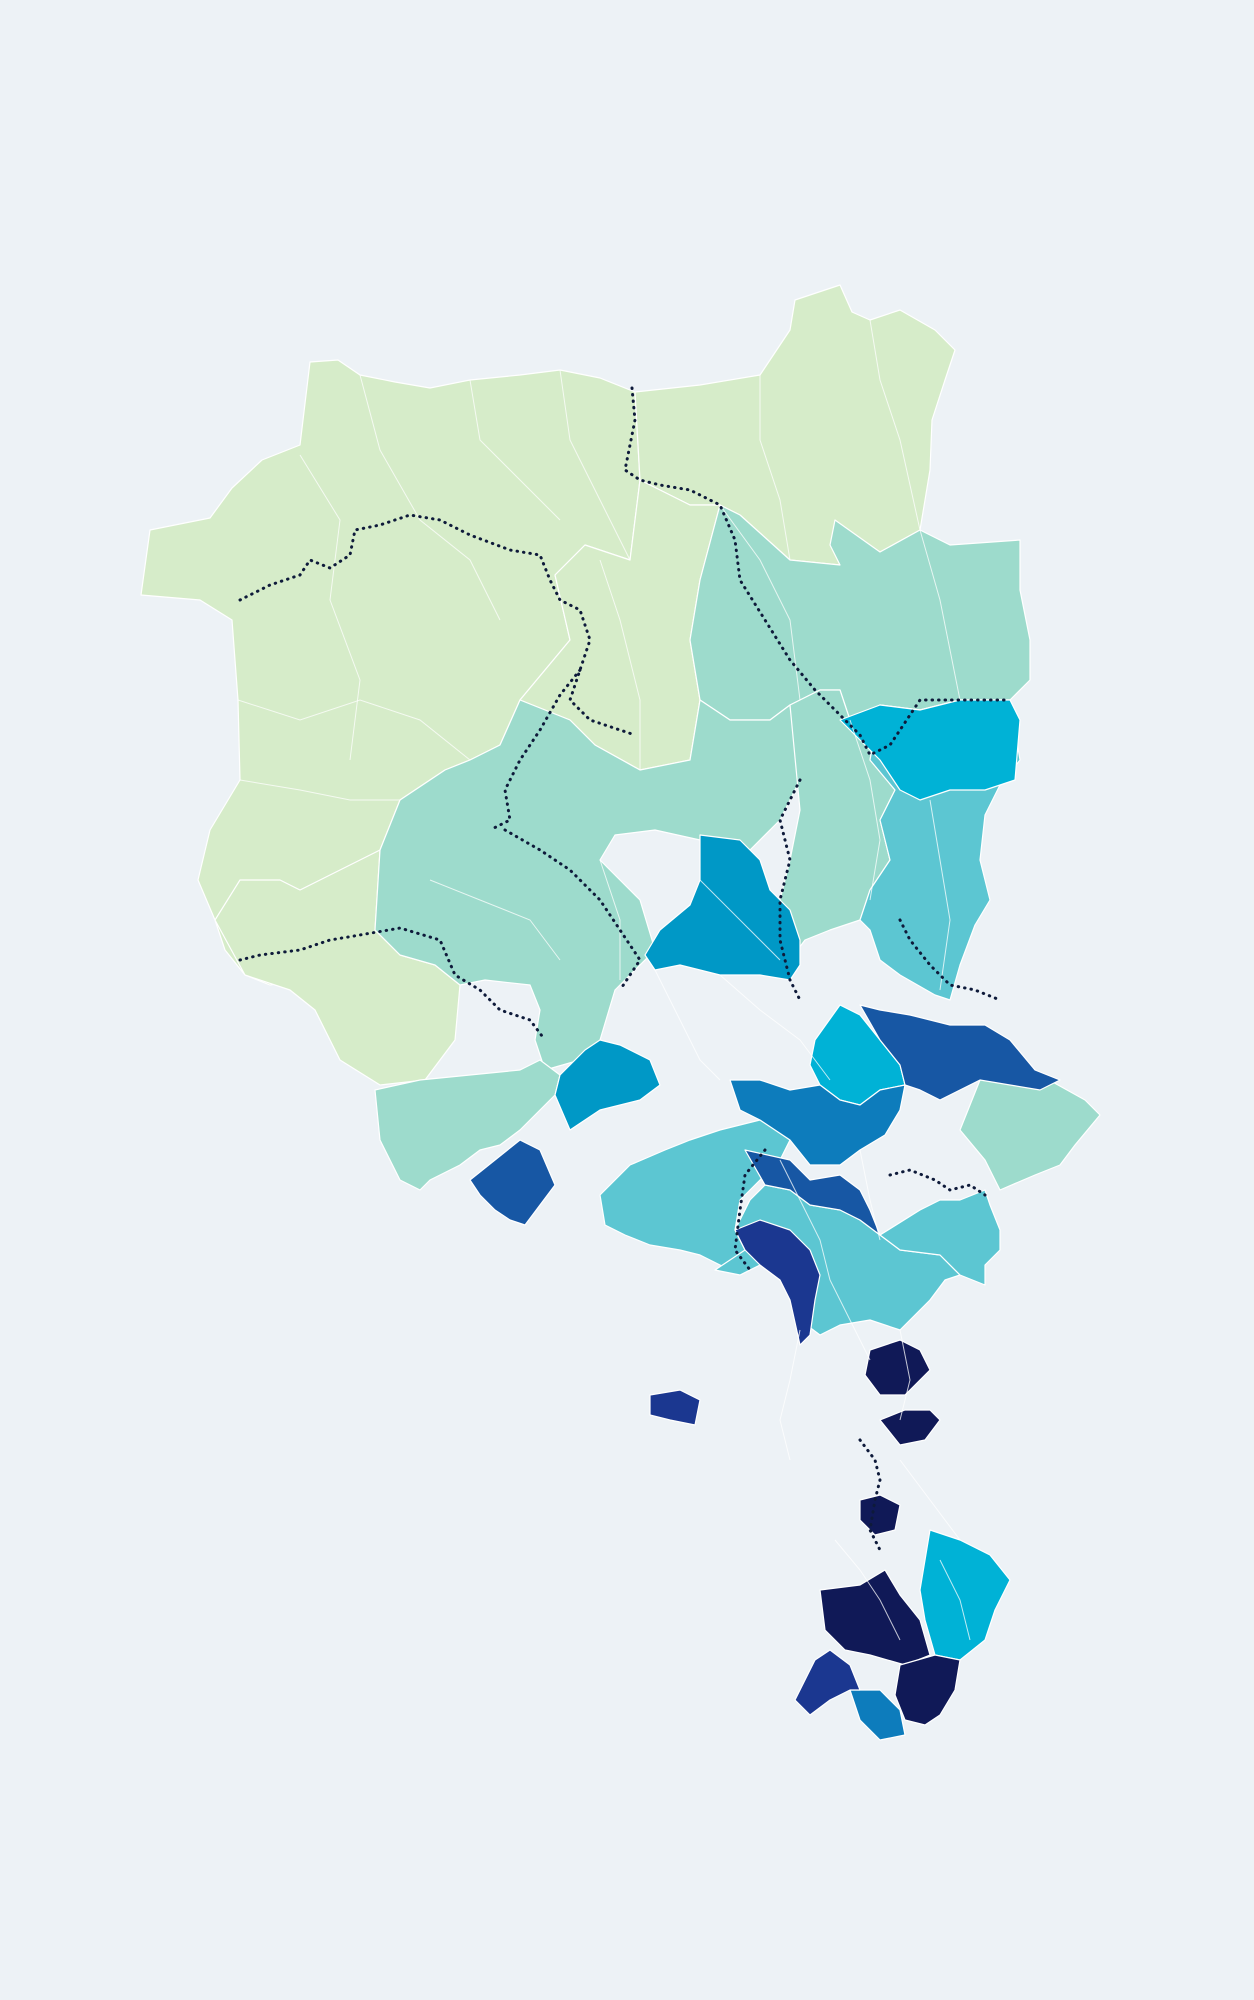  Describe the element at coordinates (927, 1690) in the screenshot. I see `region-south-tip` at that location.